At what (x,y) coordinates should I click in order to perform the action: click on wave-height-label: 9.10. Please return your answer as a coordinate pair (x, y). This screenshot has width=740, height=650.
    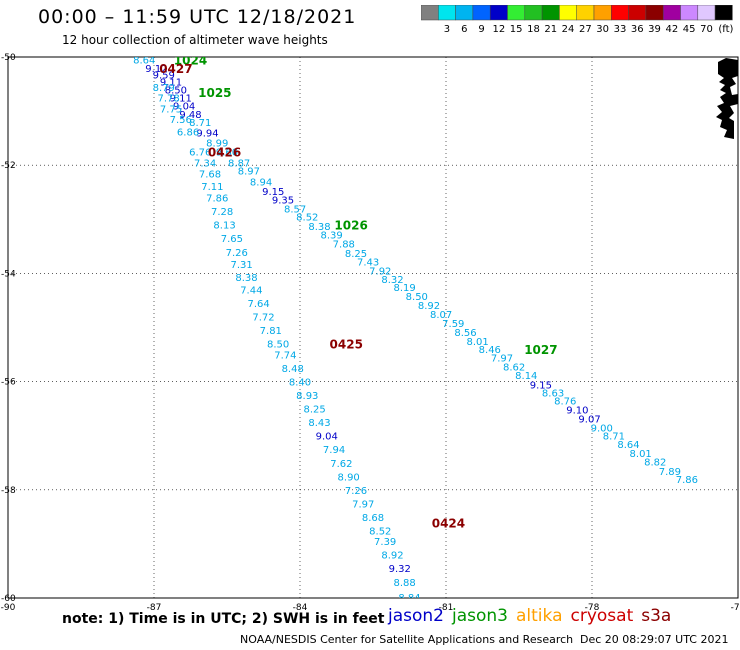
    Looking at the image, I should click on (577, 411).